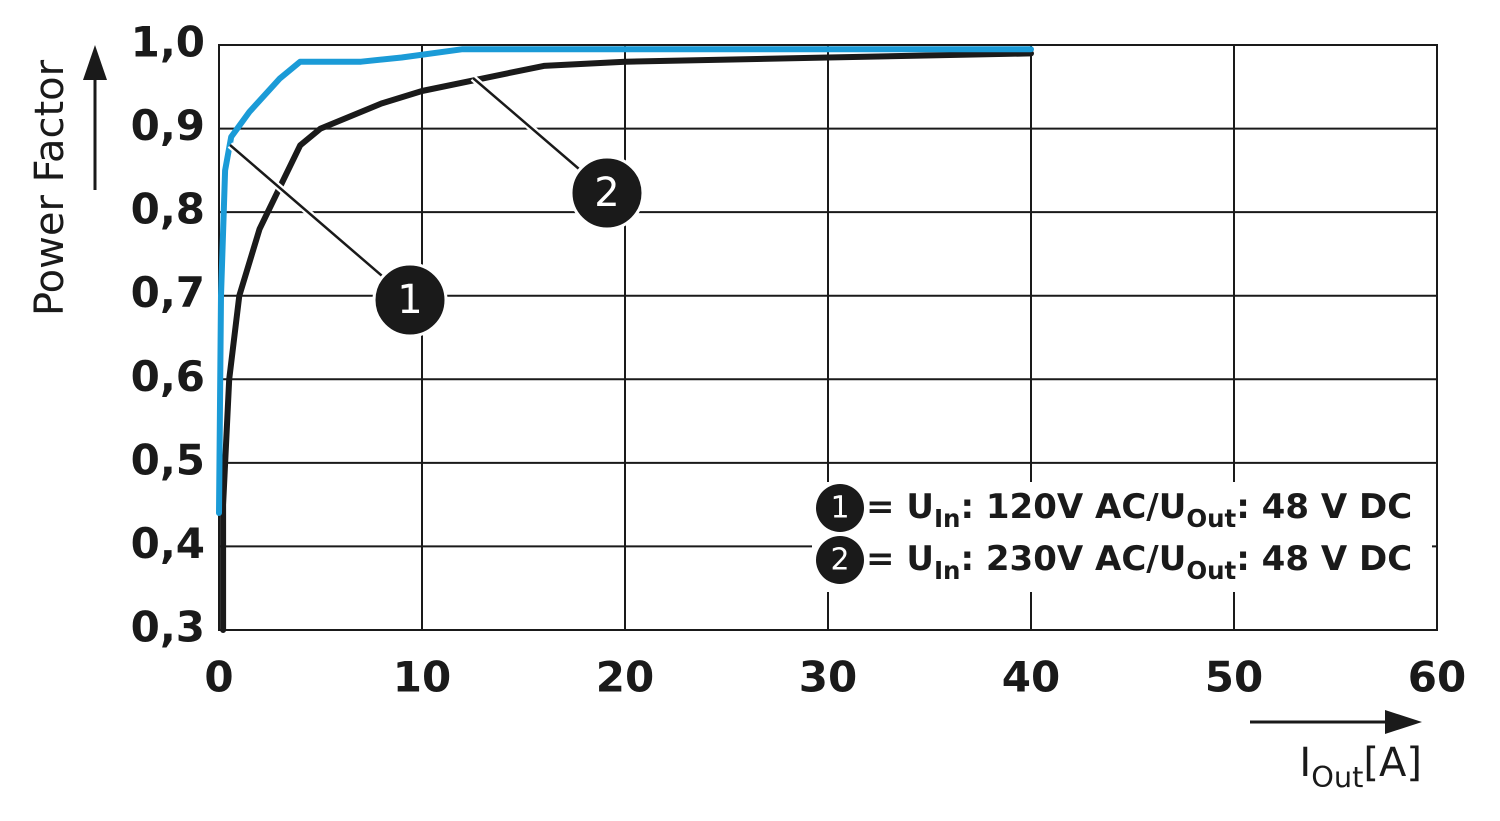  I want to click on y-tick-label: 0,6, so click(168, 376).